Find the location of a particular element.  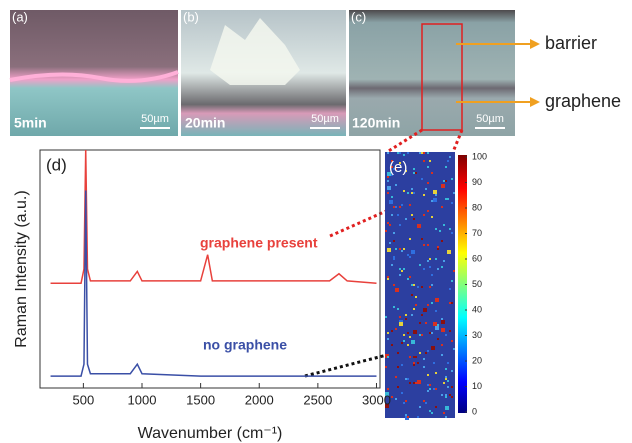

panel-label: (e) is located at coordinates (398, 167).